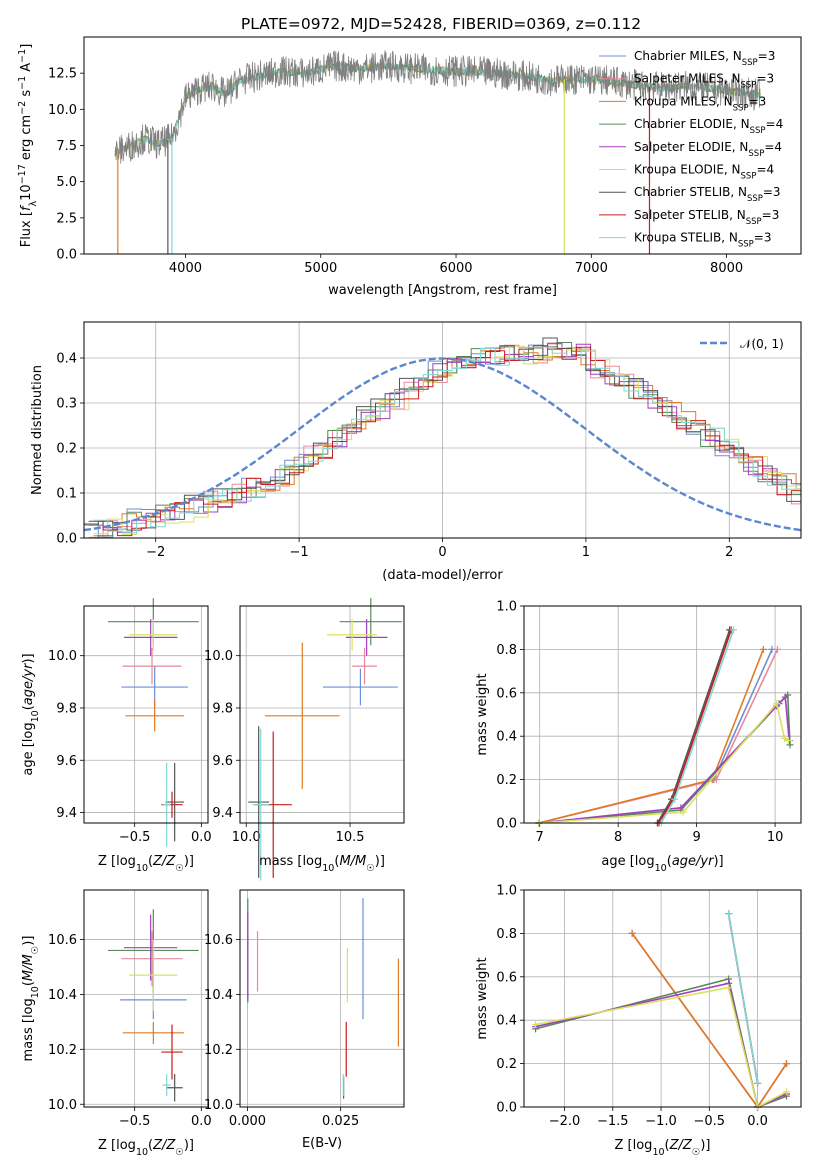 Image resolution: width=819 pixels, height=1170 pixels. Describe the element at coordinates (62, 74) in the screenshot. I see `y-tick-label: 12.5` at that location.